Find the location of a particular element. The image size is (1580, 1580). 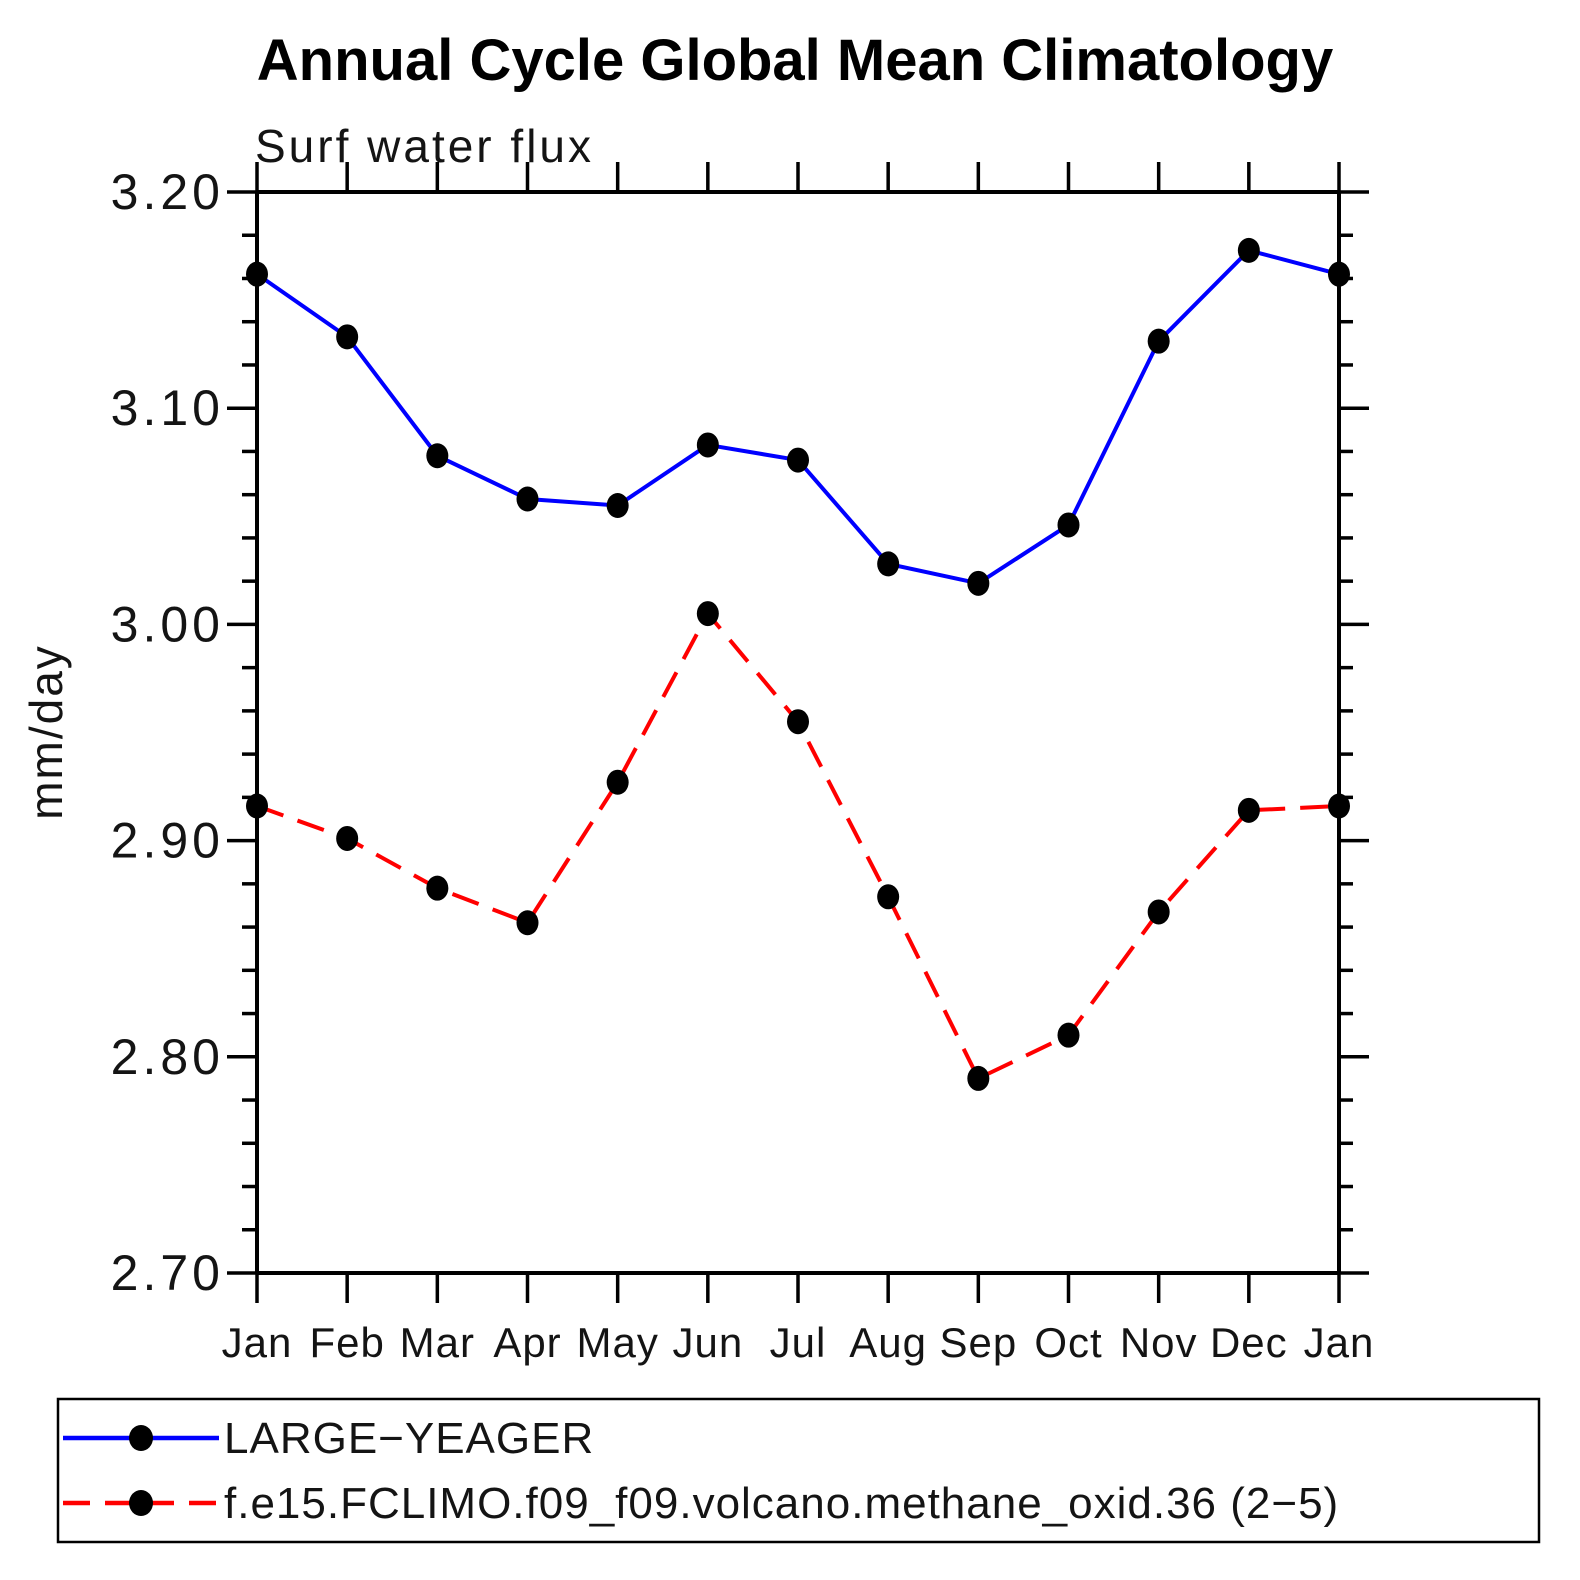

legend-box is located at coordinates (798, 1470).